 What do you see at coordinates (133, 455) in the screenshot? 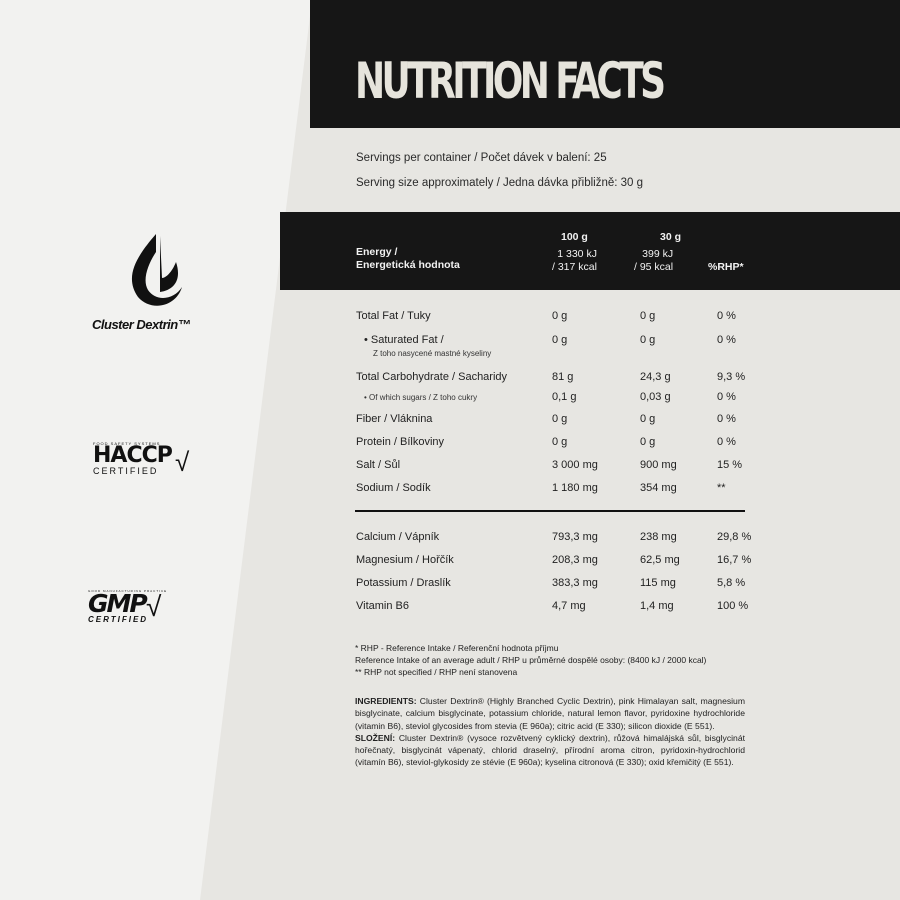
I see `haccp-text: HACCP` at bounding box center [133, 455].